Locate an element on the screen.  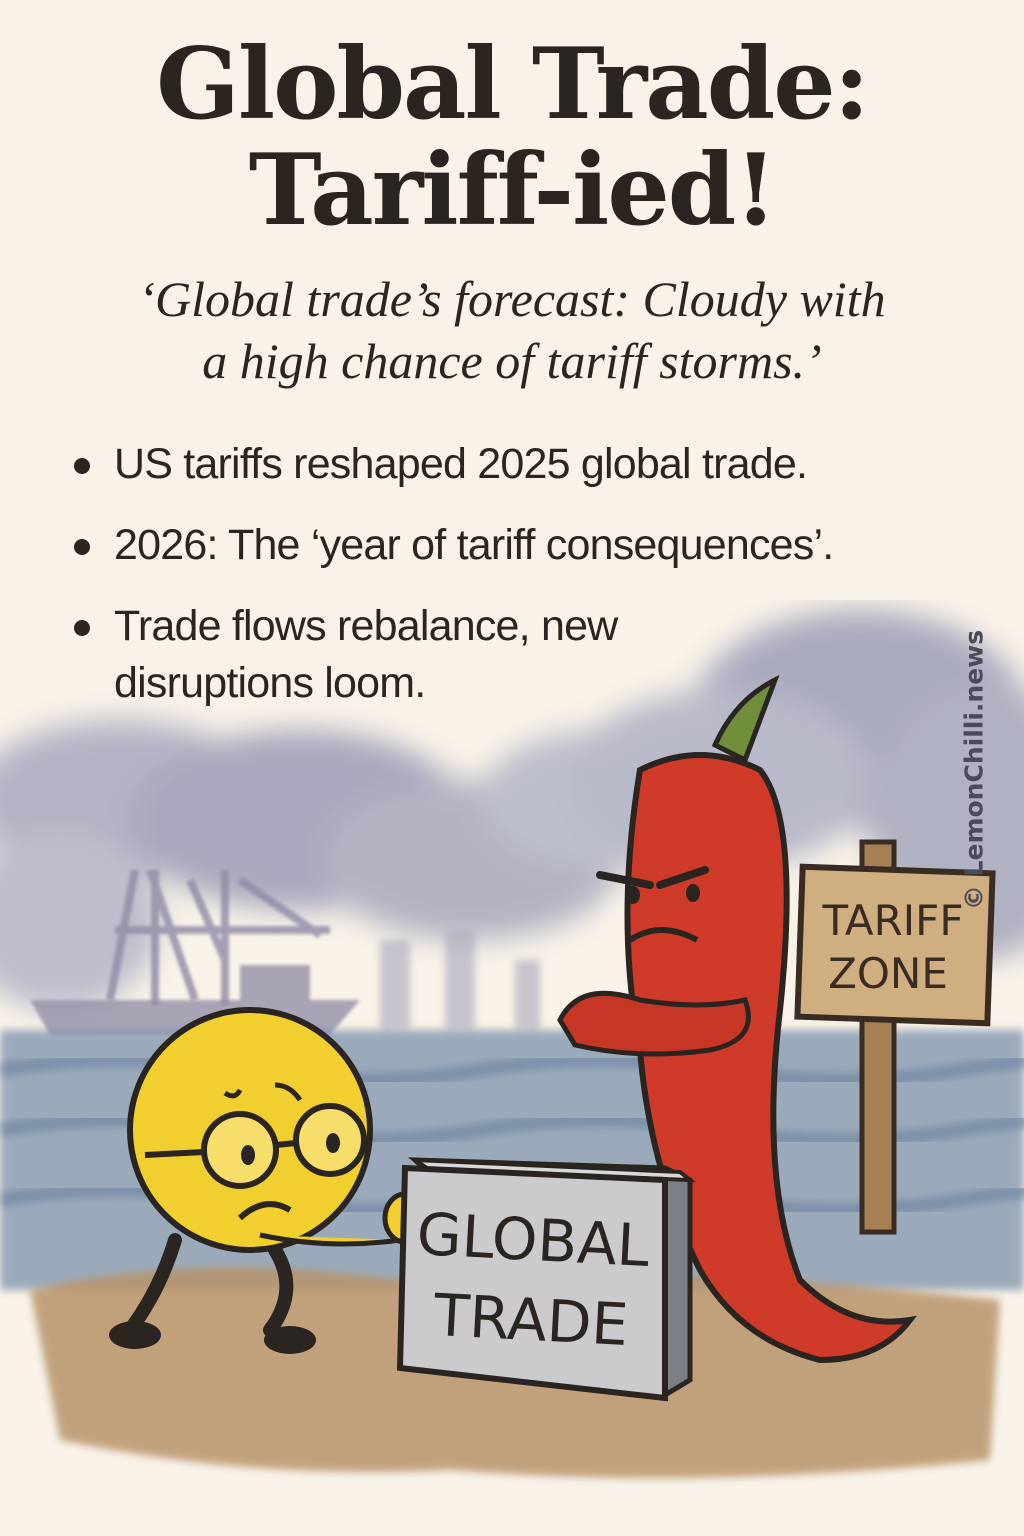
global-trade-block: GLOBAL TRADE is located at coordinates (546, 1279).